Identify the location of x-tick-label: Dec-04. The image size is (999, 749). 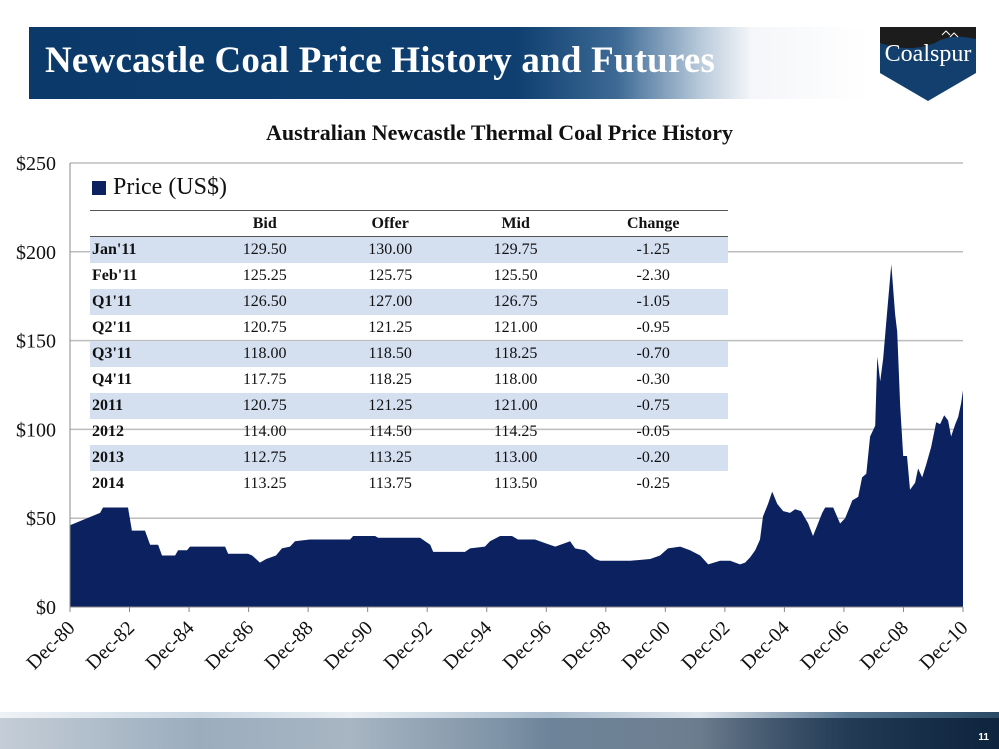
(765, 645).